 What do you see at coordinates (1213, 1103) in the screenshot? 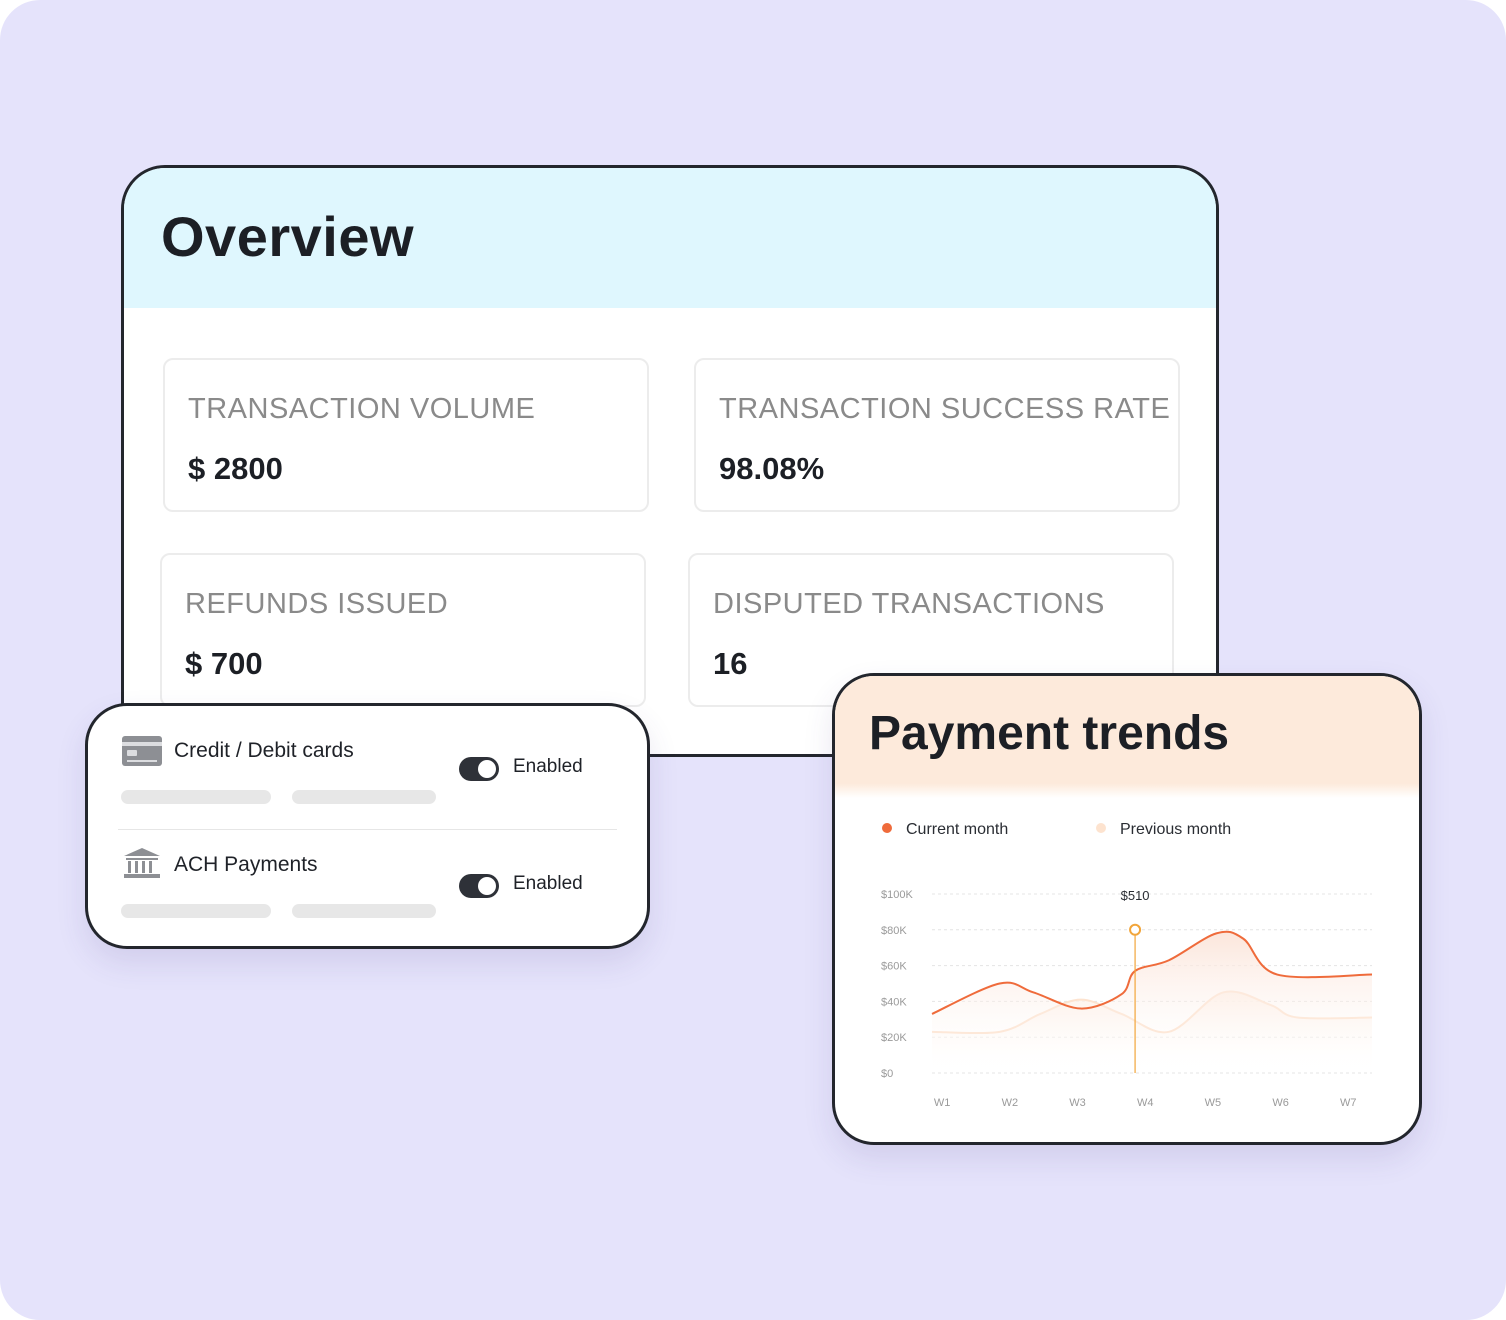
I see `x-tick-label: W5` at bounding box center [1213, 1103].